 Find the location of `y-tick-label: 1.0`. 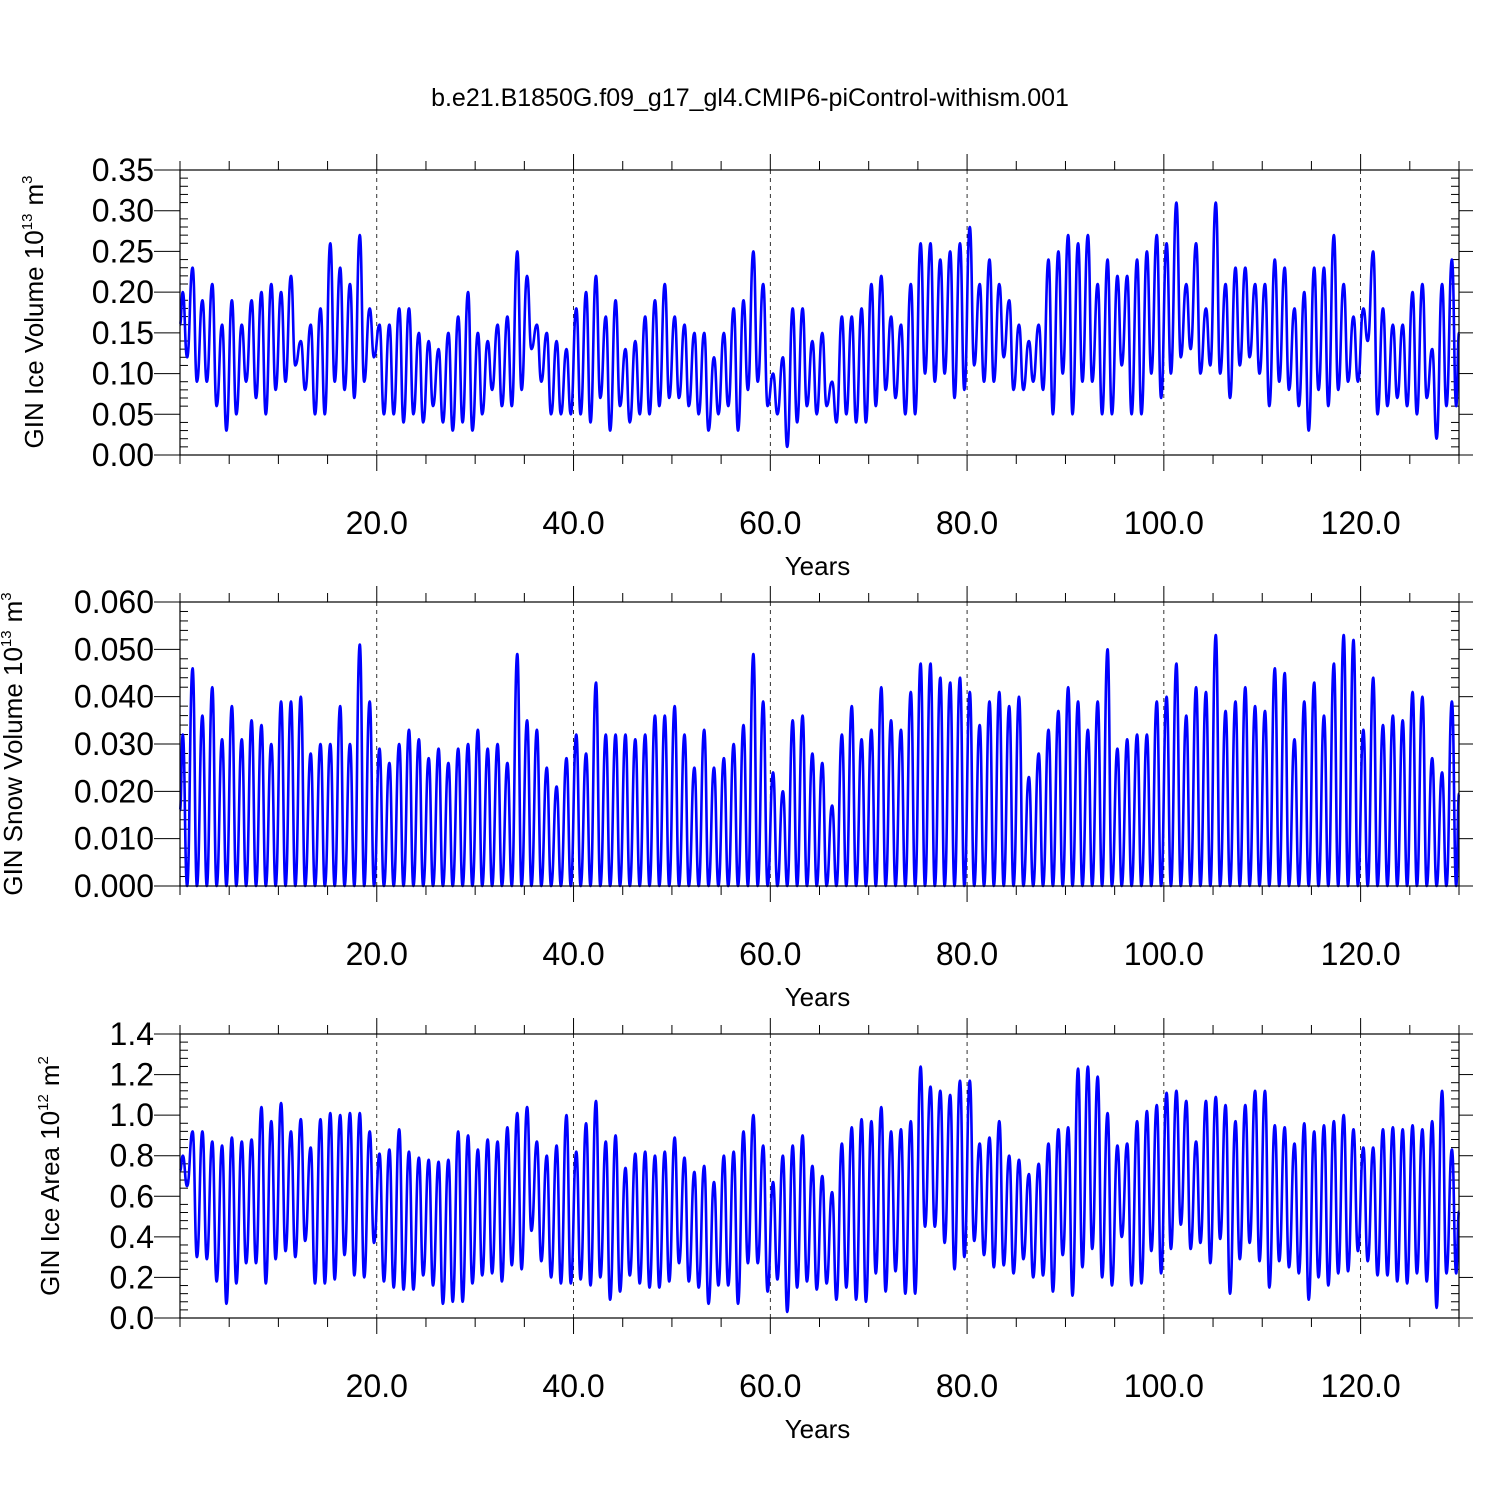

y-tick-label: 1.0 is located at coordinates (132, 1115).